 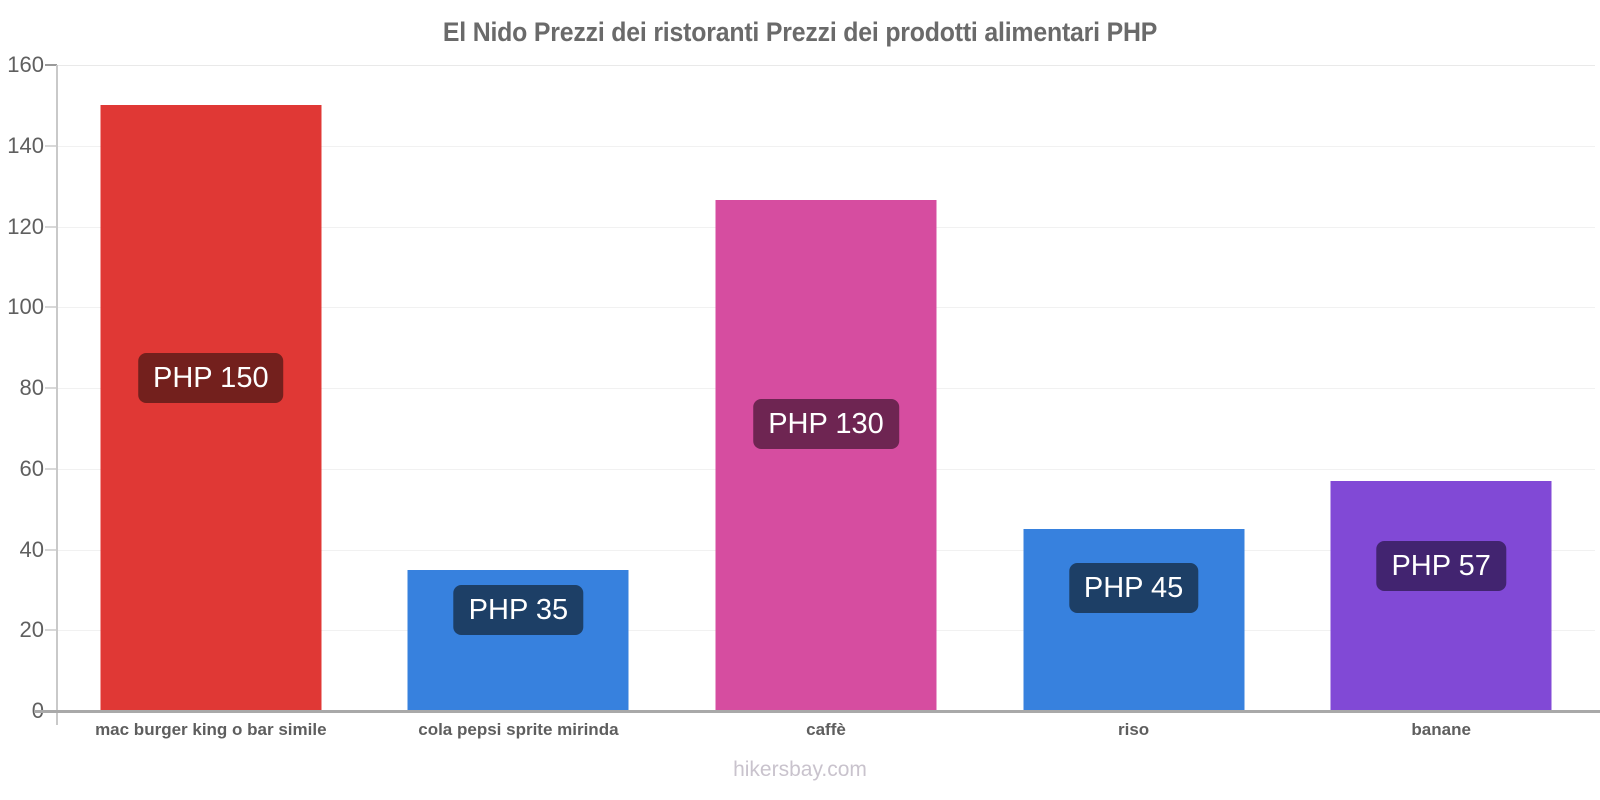 I want to click on y-tick-label: 120, so click(x=25, y=226).